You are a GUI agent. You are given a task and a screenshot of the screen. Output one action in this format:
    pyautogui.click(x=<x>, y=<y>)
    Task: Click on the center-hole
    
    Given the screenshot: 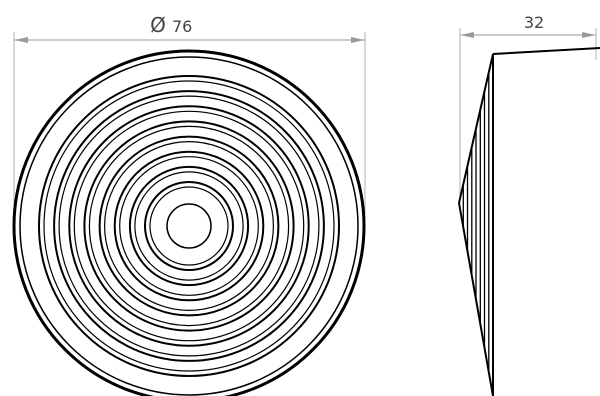 What is the action you would take?
    pyautogui.click(x=189, y=226)
    